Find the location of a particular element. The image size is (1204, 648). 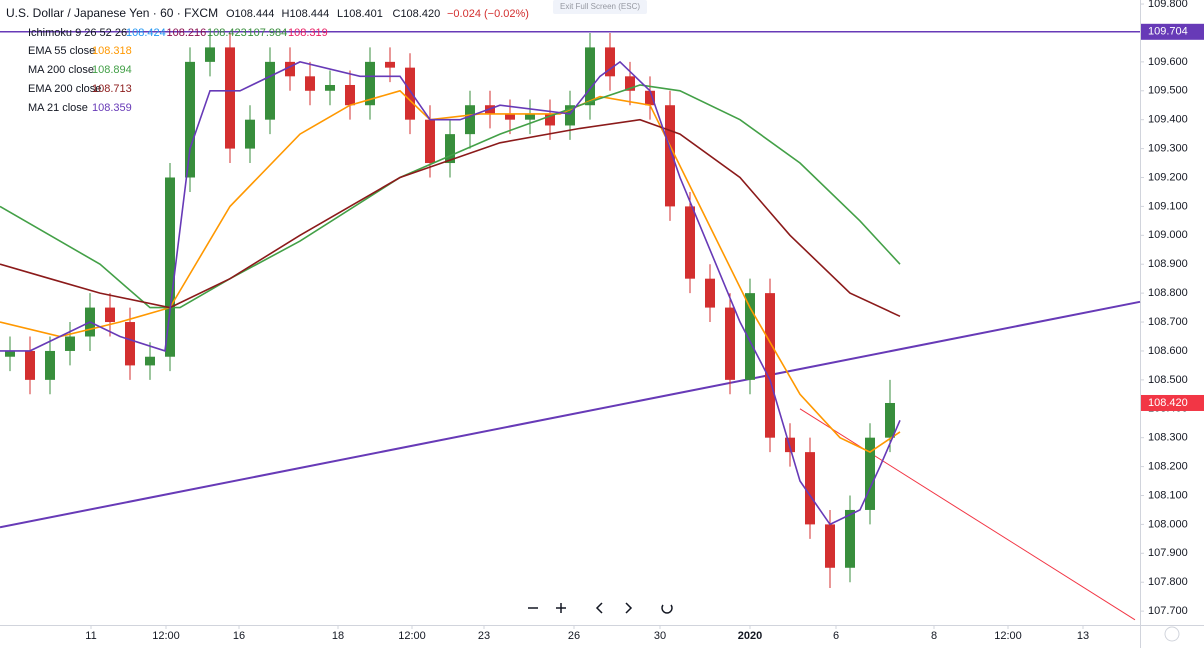

y-tick-label: 109.300 is located at coordinates (1168, 148).